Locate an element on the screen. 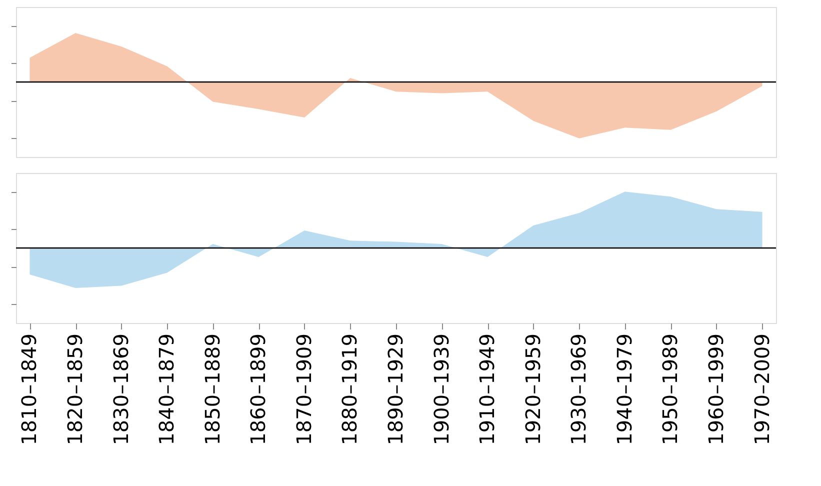 The height and width of the screenshot is (486, 821). x-tick-label: 1940–1979 is located at coordinates (624, 390).